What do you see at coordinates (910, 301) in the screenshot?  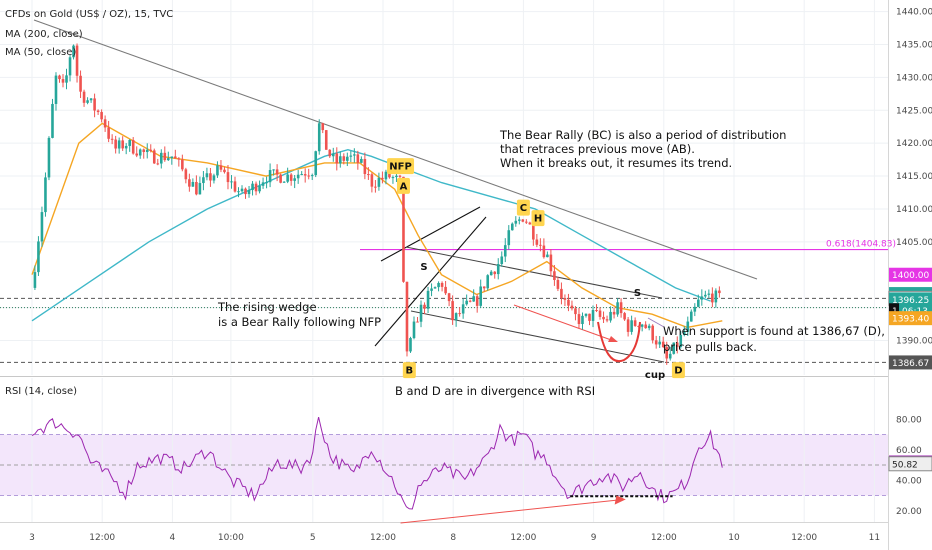 I see `price-tag-3: 1396.25` at bounding box center [910, 301].